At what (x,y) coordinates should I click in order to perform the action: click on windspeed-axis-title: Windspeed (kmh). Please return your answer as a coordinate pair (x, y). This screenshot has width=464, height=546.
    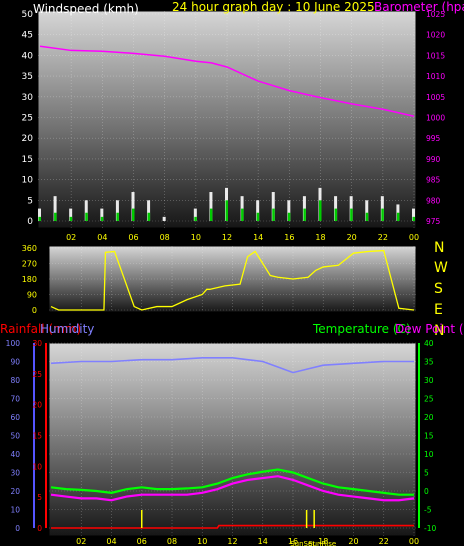
    Looking at the image, I should click on (86, 9).